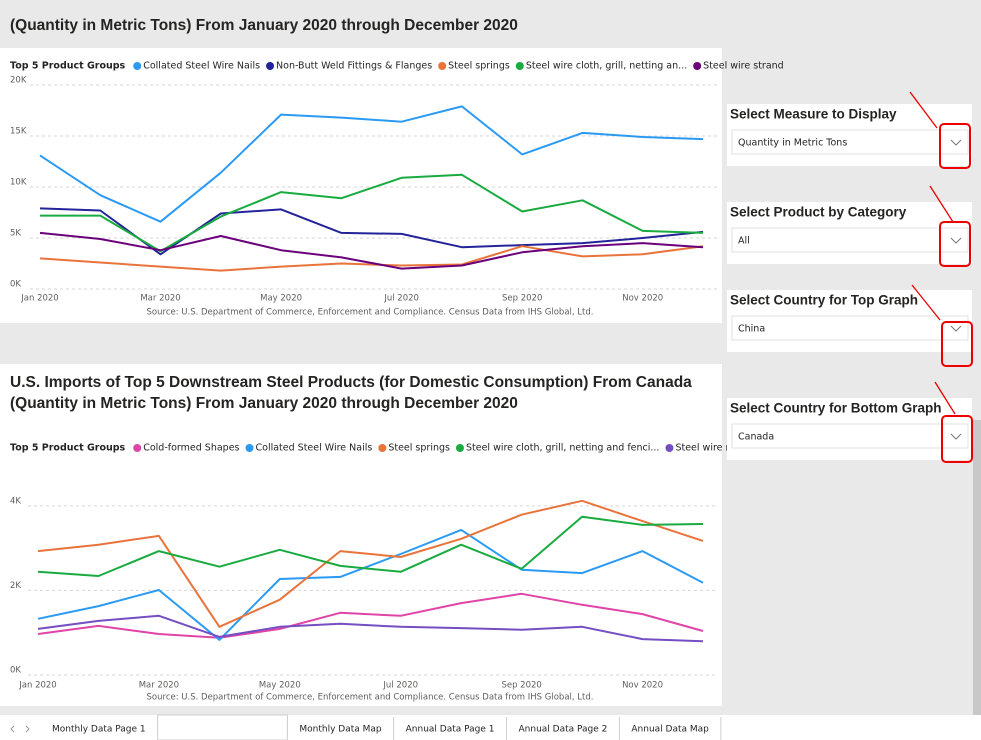 This screenshot has height=740, width=981. I want to click on y-tick-label: 20K, so click(18, 81).